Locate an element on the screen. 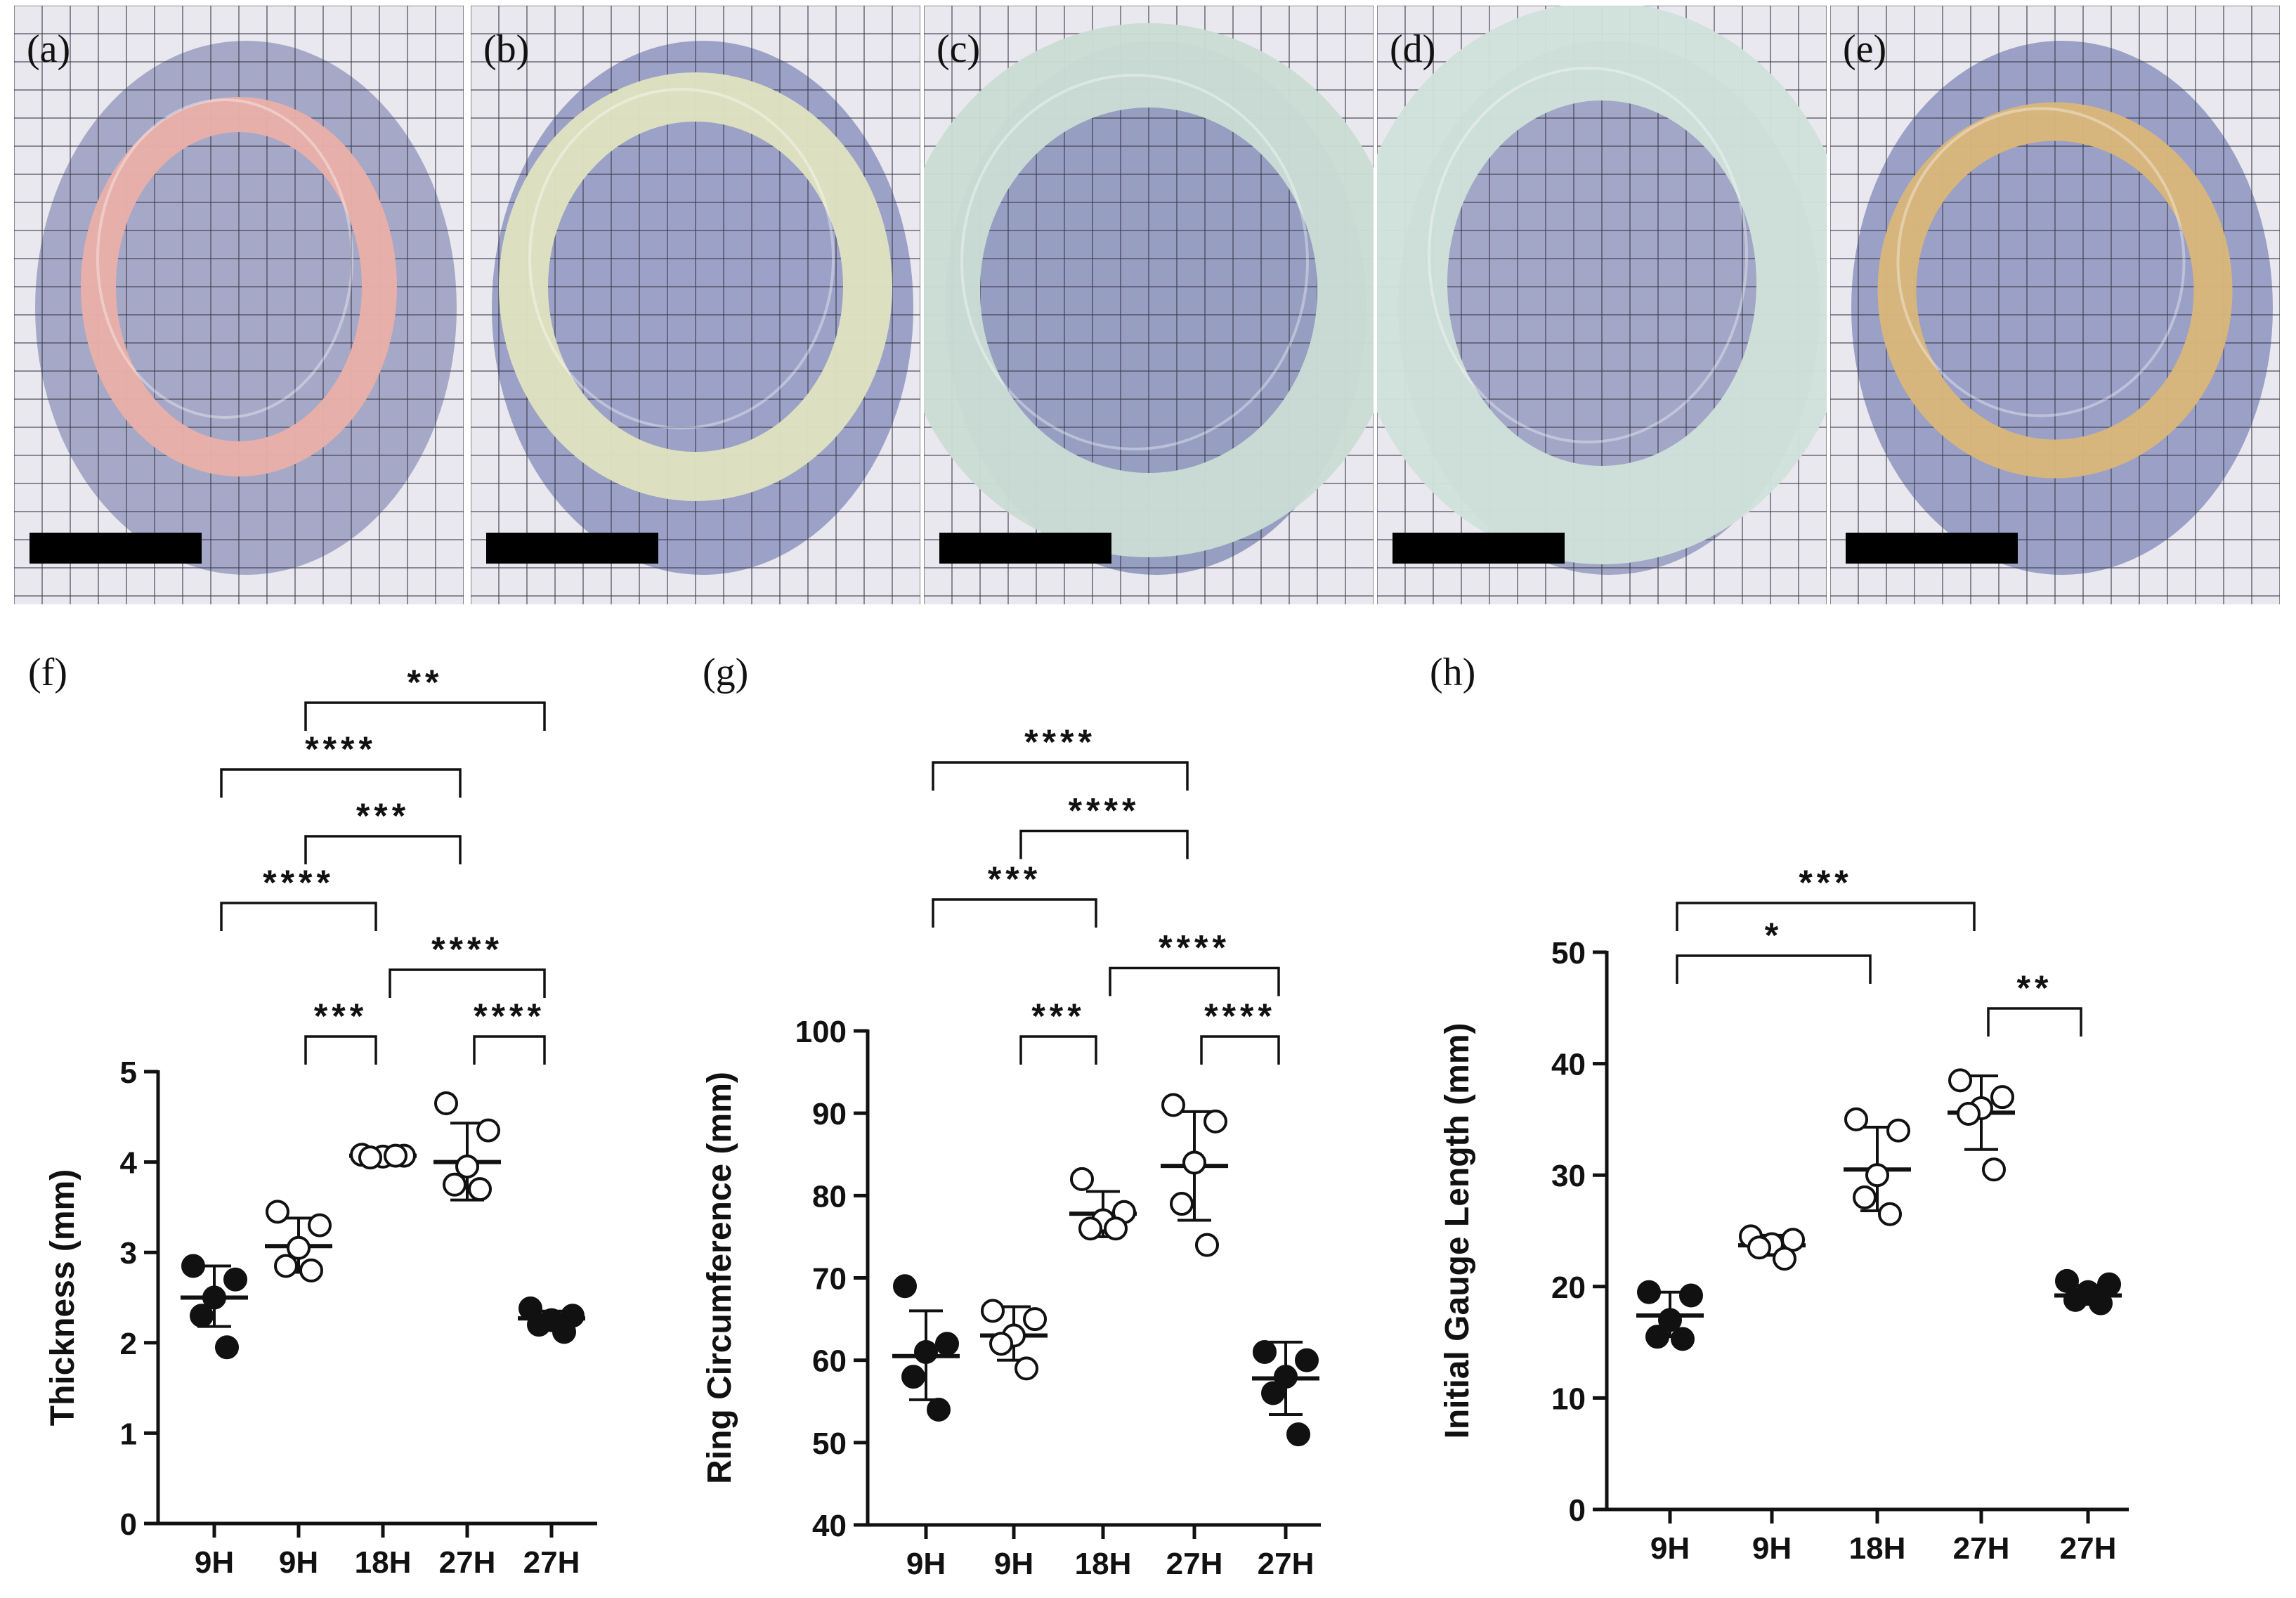  y-tick-label: 30 is located at coordinates (1569, 1176).